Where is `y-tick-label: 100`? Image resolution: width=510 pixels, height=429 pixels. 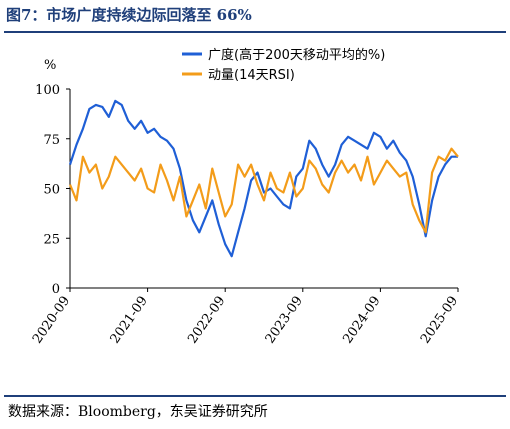 y-tick-label: 100 is located at coordinates (47, 90).